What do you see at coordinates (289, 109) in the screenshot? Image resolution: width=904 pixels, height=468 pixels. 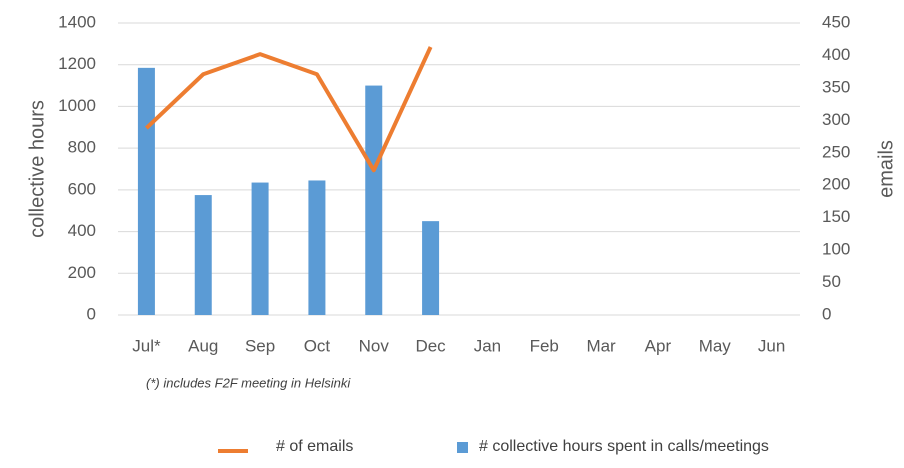 I see `line` at bounding box center [289, 109].